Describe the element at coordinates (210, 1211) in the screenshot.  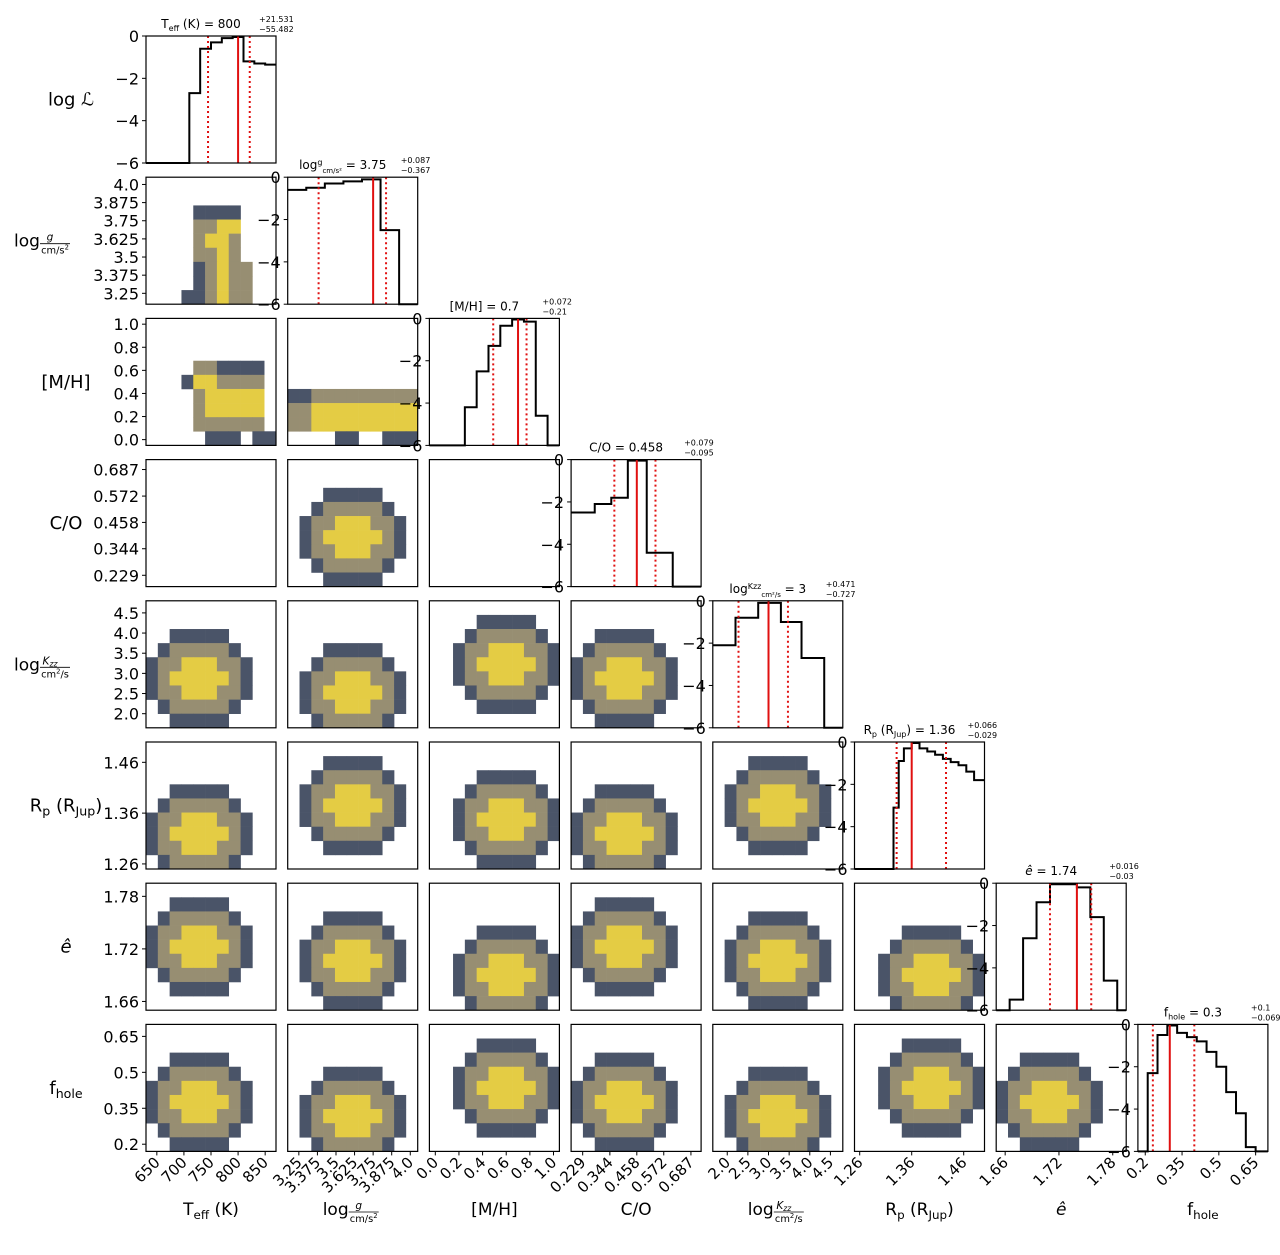
I see `axis-label: Teff (K)` at that location.